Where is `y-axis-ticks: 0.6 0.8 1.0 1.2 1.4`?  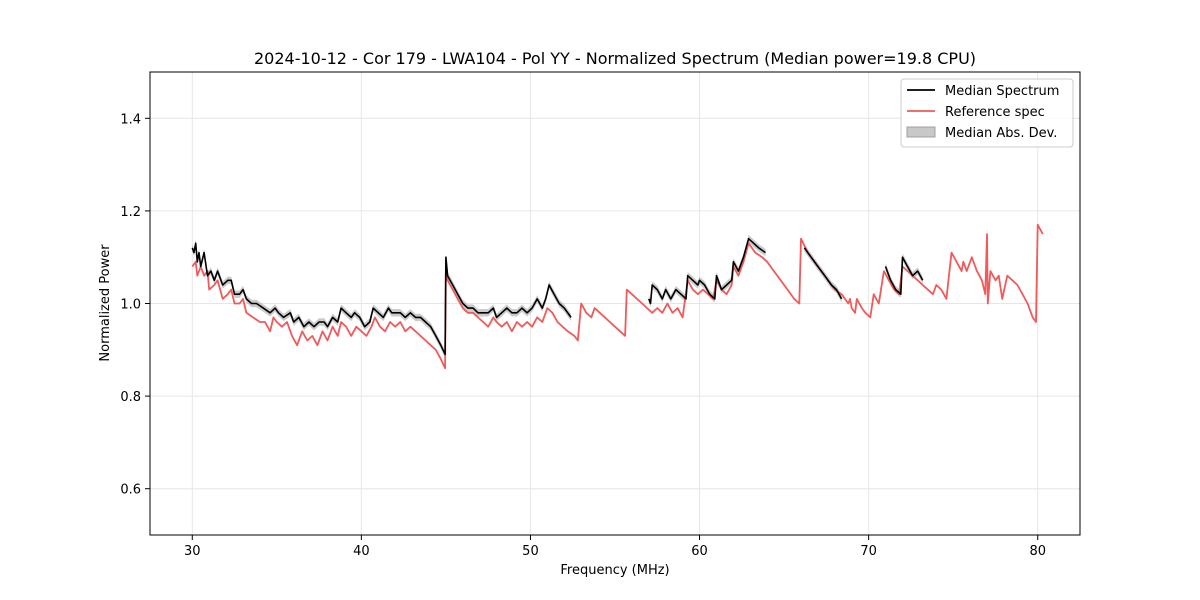 y-axis-ticks: 0.6 0.8 1.0 1.2 1.4 is located at coordinates (135, 305).